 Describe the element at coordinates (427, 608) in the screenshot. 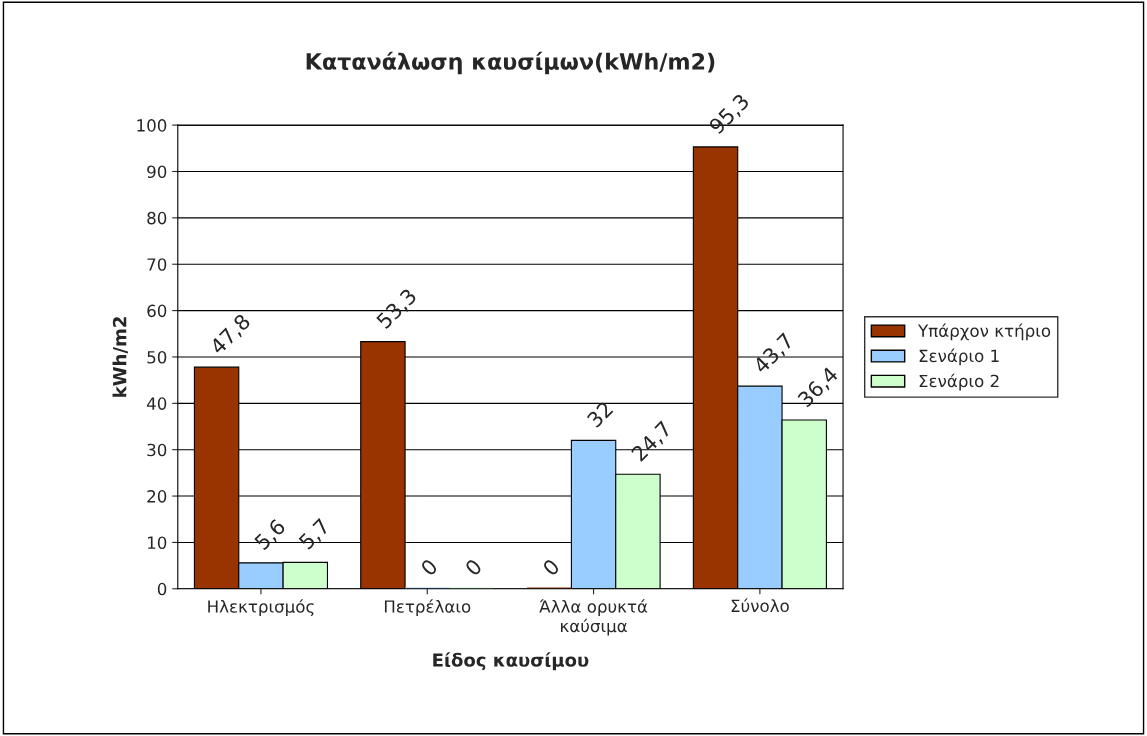

I see `x-tick-label: Πετρέλαιο` at that location.